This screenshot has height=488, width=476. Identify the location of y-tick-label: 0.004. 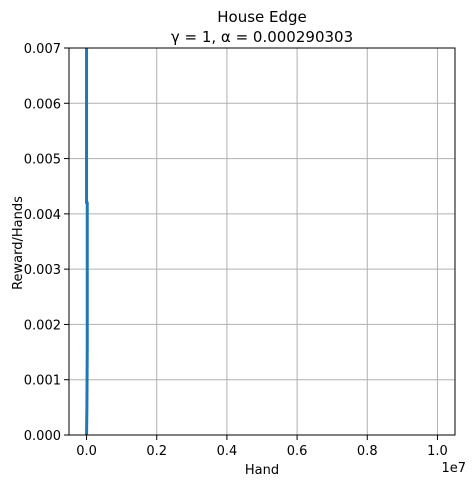
(42, 215).